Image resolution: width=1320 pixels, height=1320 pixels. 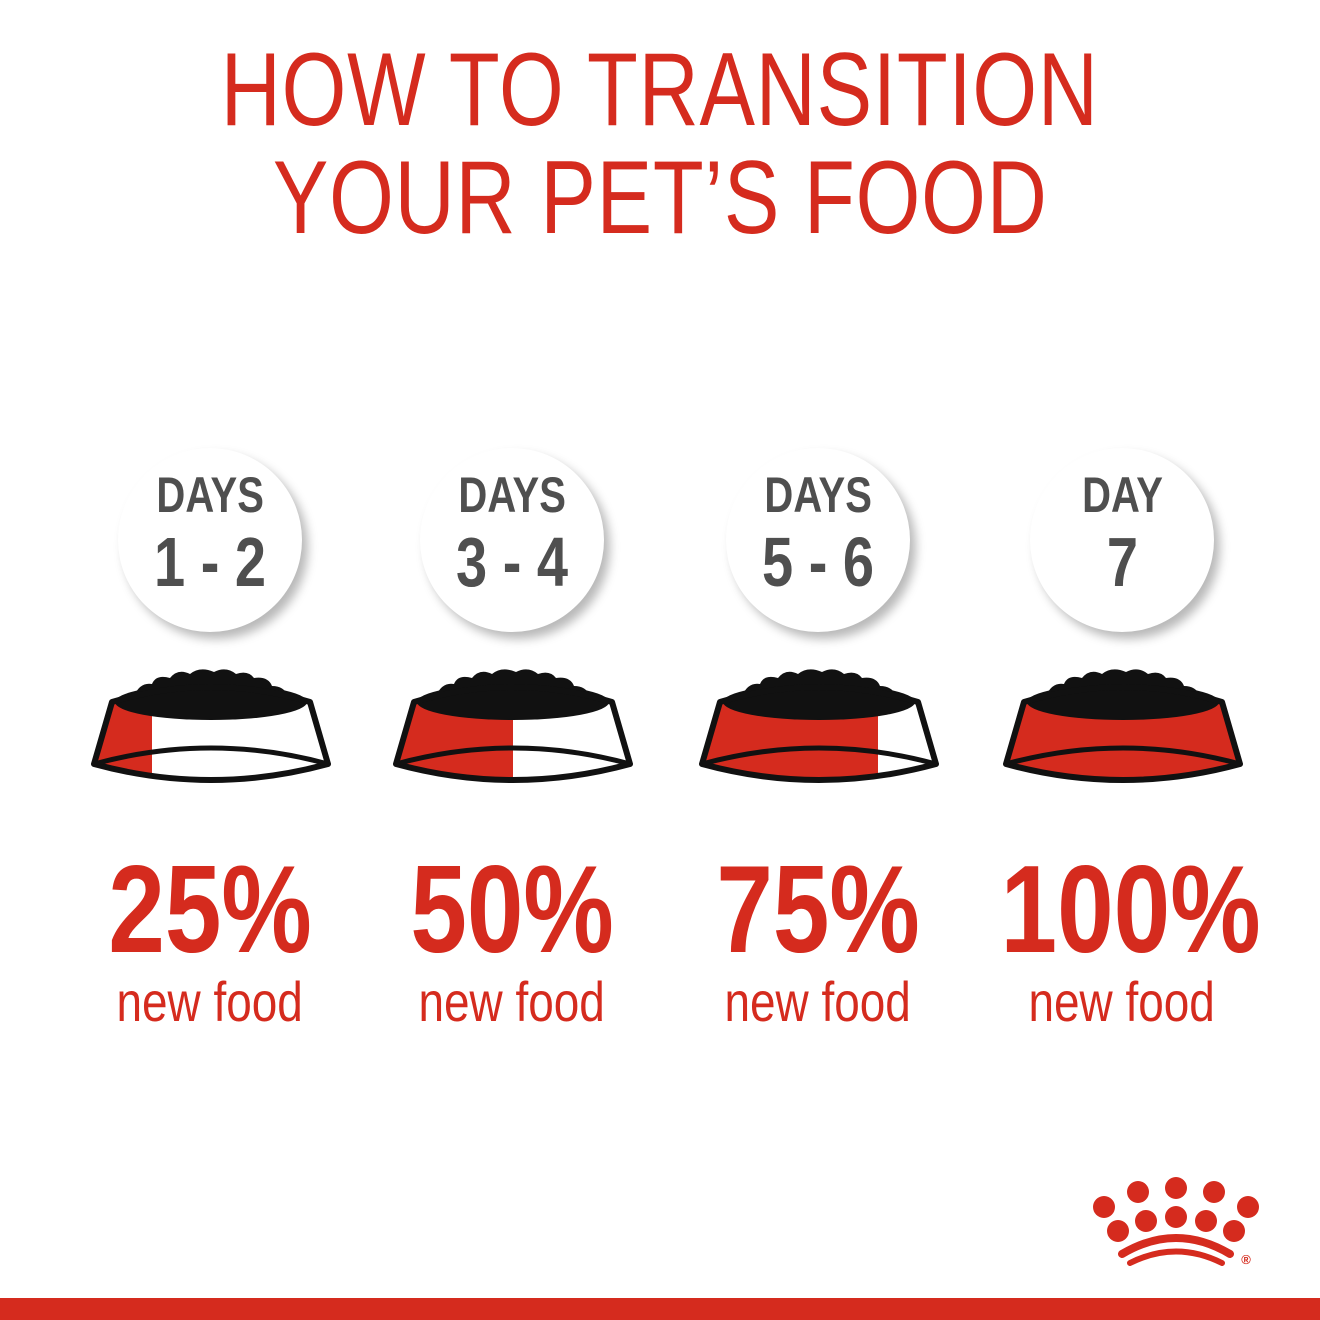 I want to click on day-badge: DAYS 3 - 4, so click(x=512, y=540).